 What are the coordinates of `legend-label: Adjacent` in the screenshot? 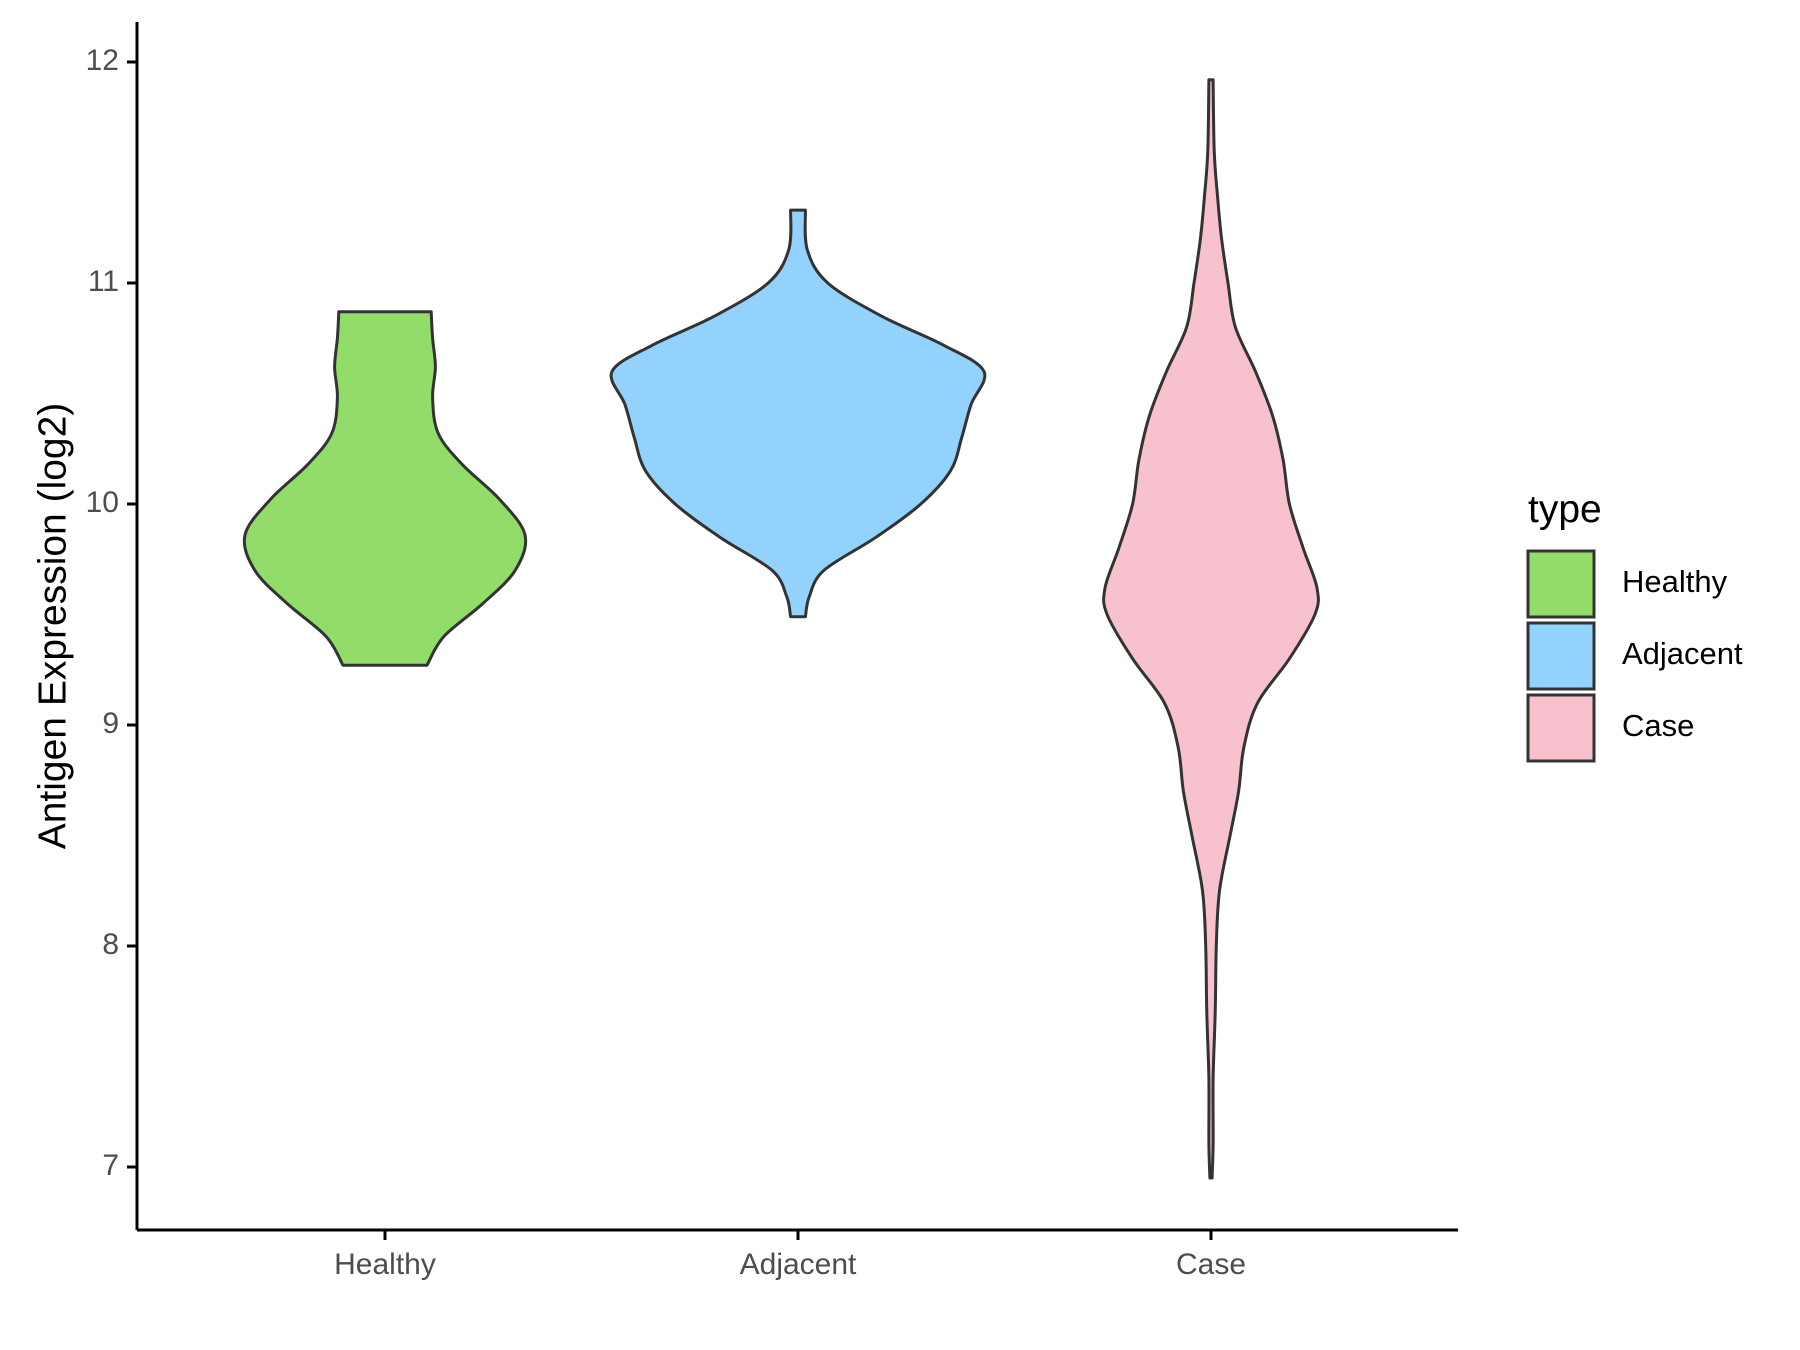 It's located at (1682, 653).